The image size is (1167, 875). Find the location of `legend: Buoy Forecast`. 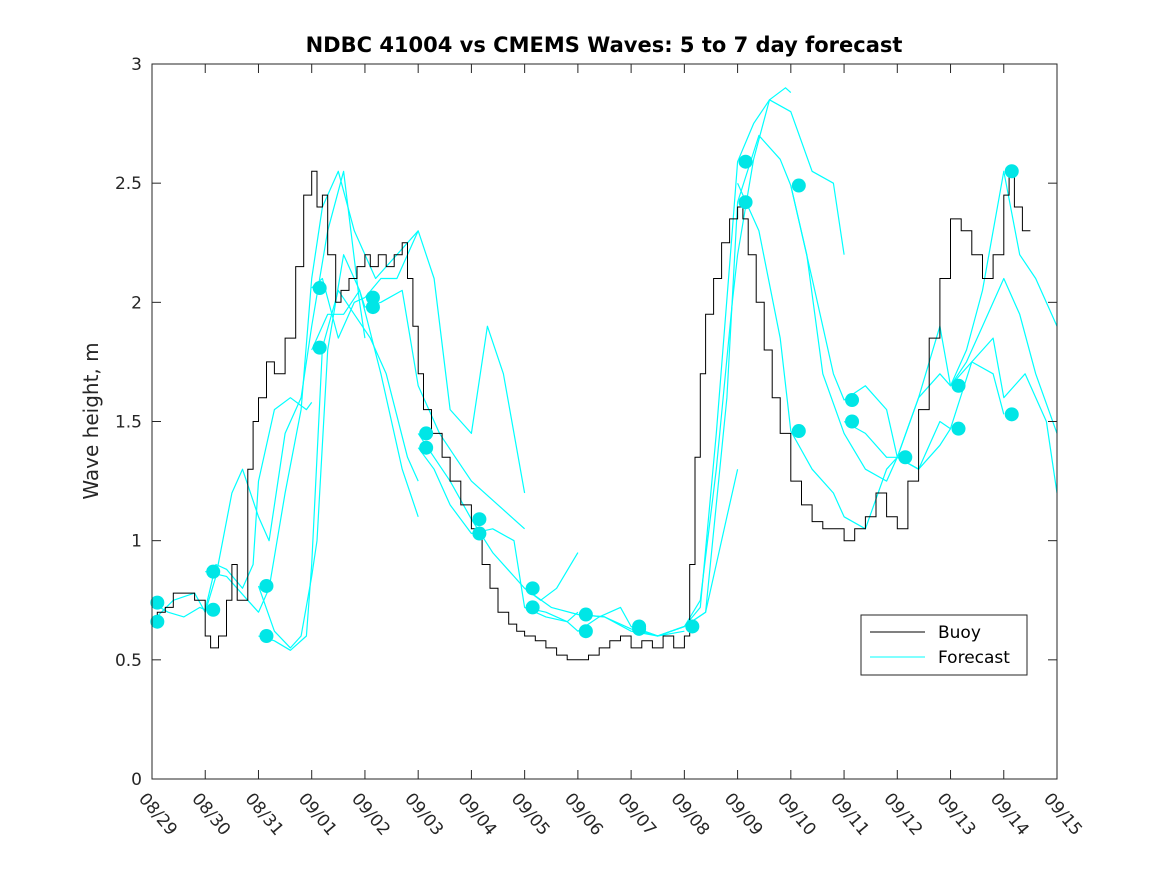

legend: Buoy Forecast is located at coordinates (944, 645).